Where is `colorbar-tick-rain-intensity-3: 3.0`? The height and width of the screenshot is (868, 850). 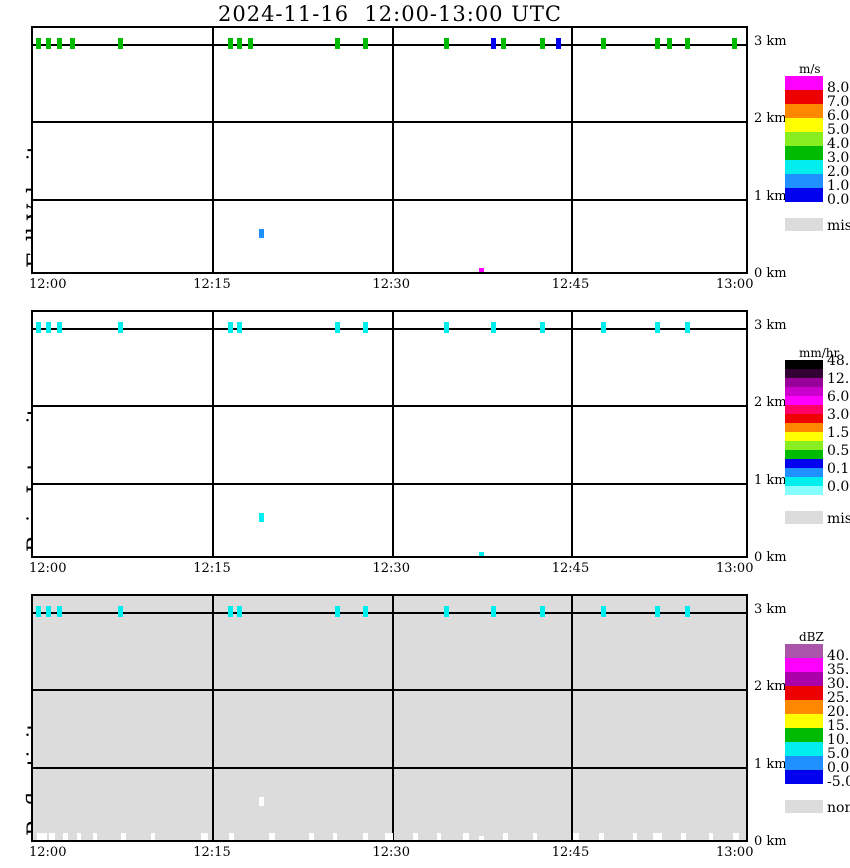 colorbar-tick-rain-intensity-3: 3.0 is located at coordinates (838, 415).